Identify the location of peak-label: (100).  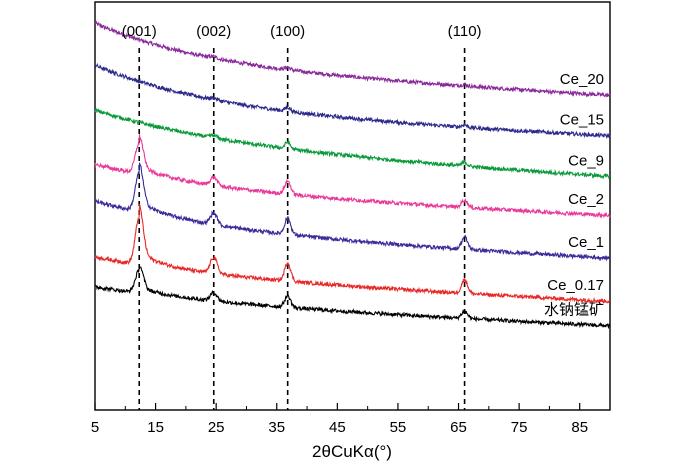
(287, 31).